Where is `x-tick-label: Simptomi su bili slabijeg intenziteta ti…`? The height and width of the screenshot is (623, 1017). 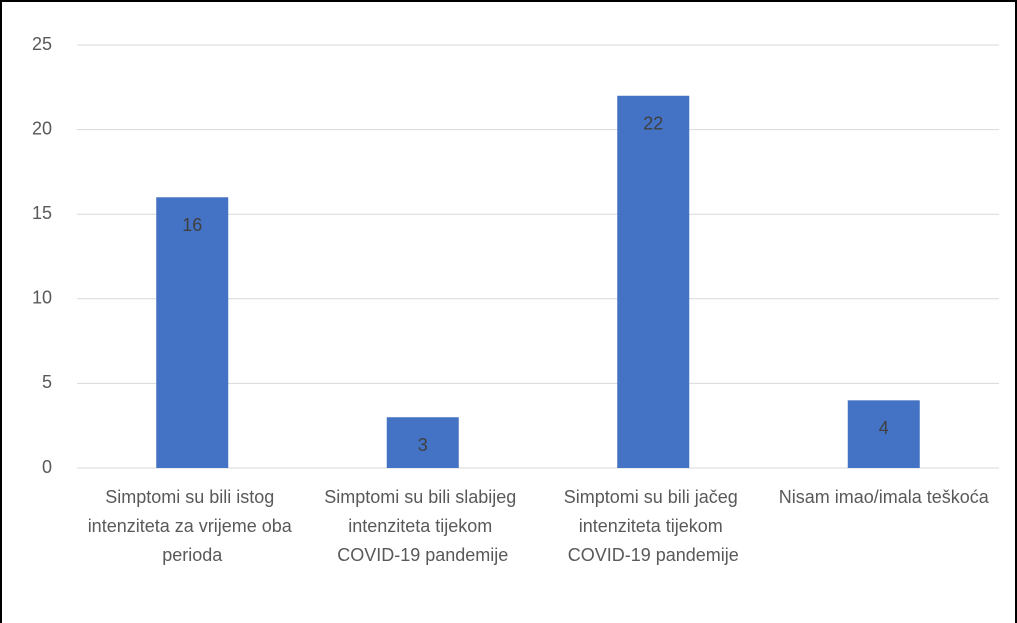
x-tick-label: Simptomi su bili slabijeg intenziteta ti… is located at coordinates (422, 526).